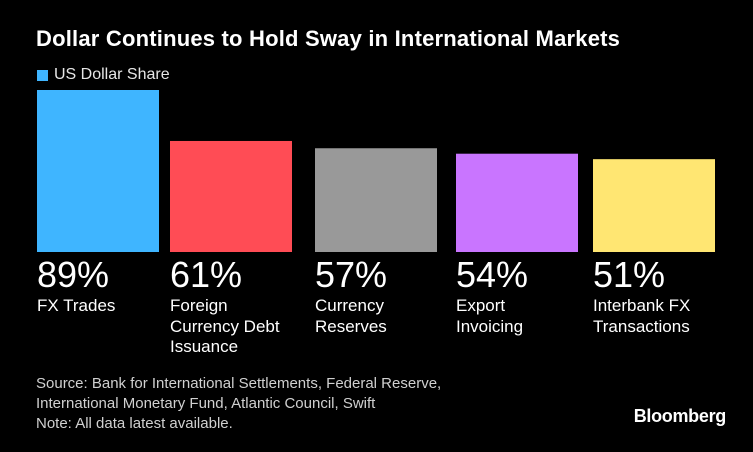 This screenshot has height=452, width=753. Describe the element at coordinates (629, 274) in the screenshot. I see `value-label: 51%` at that location.